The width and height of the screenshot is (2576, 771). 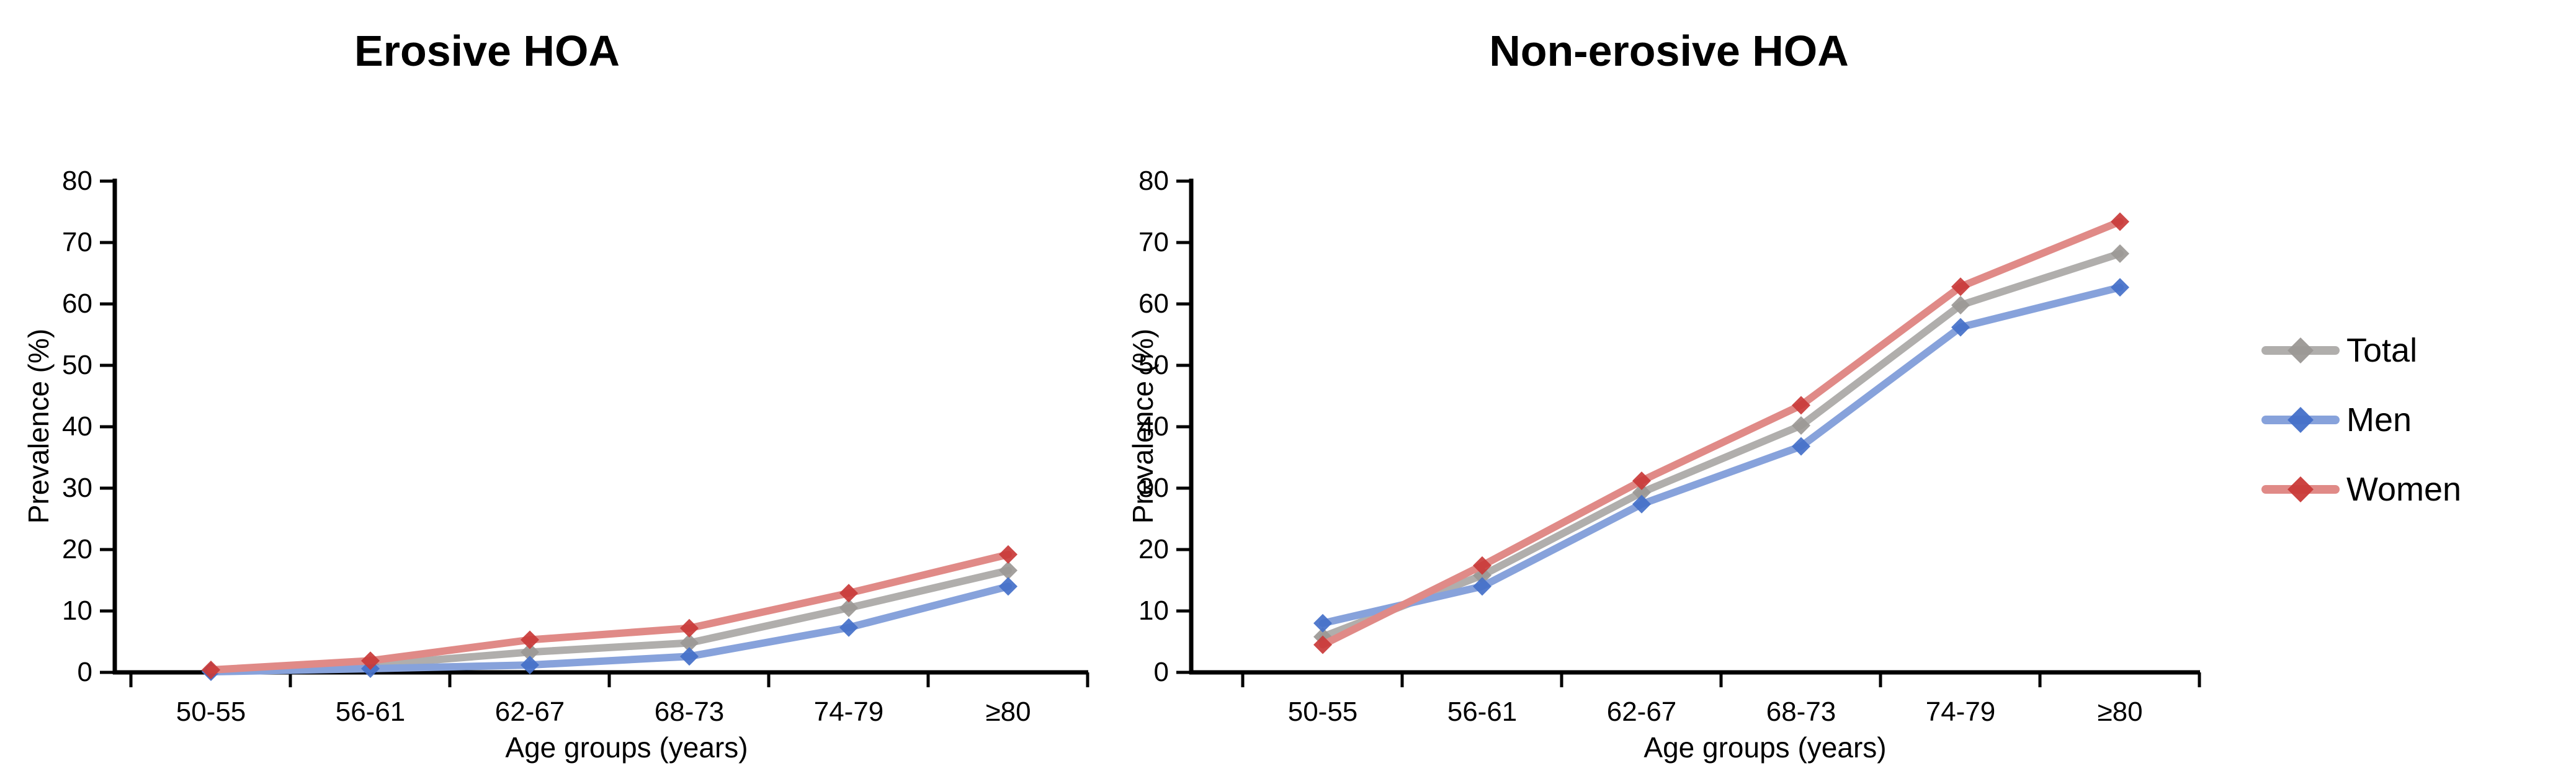 I want to click on legend-marker-women-diamond-icon, so click(x=2301, y=489).